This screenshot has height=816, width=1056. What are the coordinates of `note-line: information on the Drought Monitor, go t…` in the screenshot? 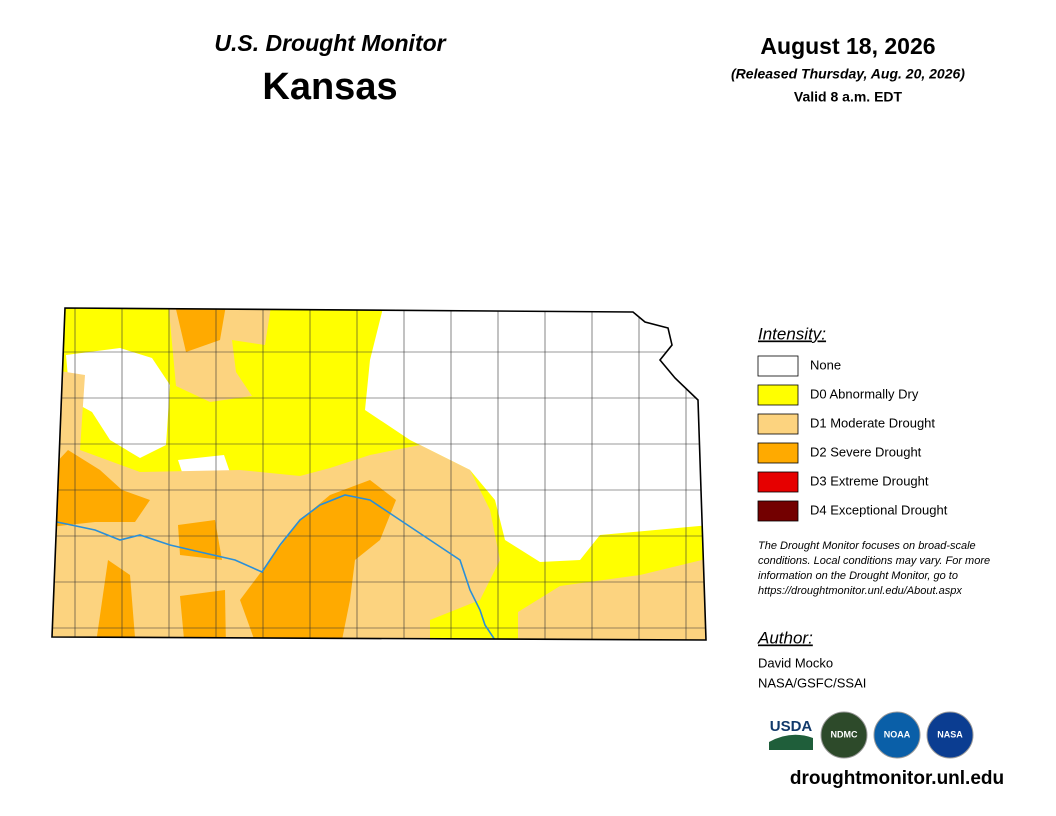 It's located at (858, 576).